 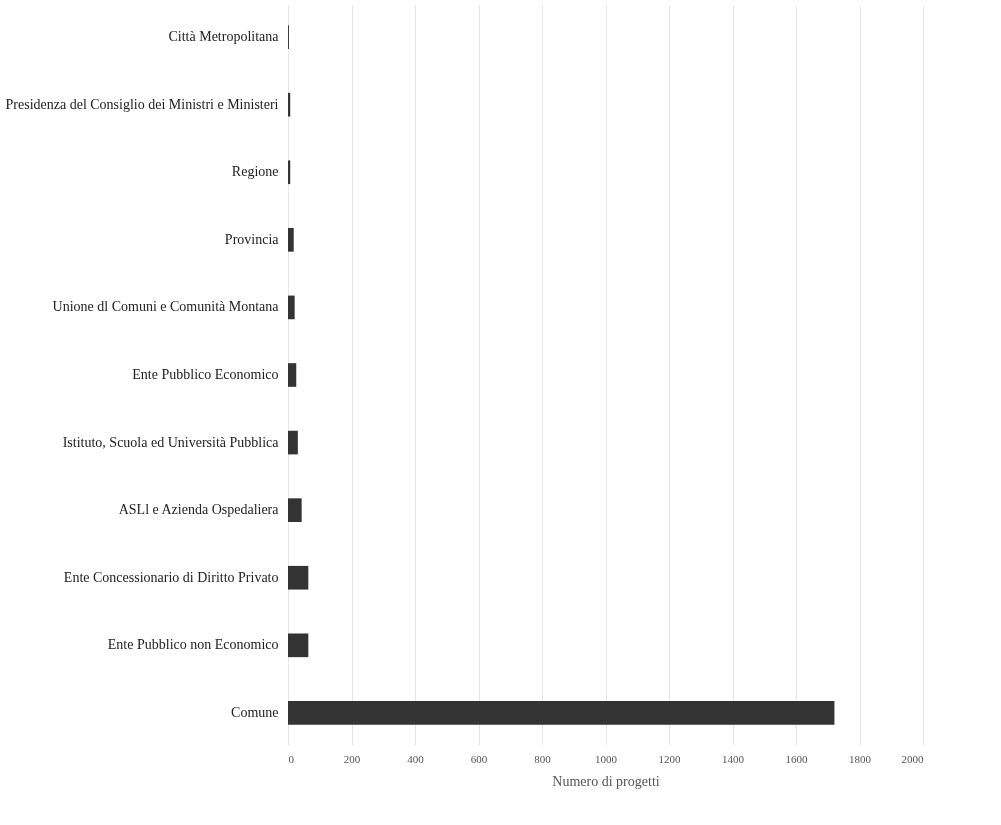 What do you see at coordinates (912, 758) in the screenshot?
I see `x-tick-label: 2000` at bounding box center [912, 758].